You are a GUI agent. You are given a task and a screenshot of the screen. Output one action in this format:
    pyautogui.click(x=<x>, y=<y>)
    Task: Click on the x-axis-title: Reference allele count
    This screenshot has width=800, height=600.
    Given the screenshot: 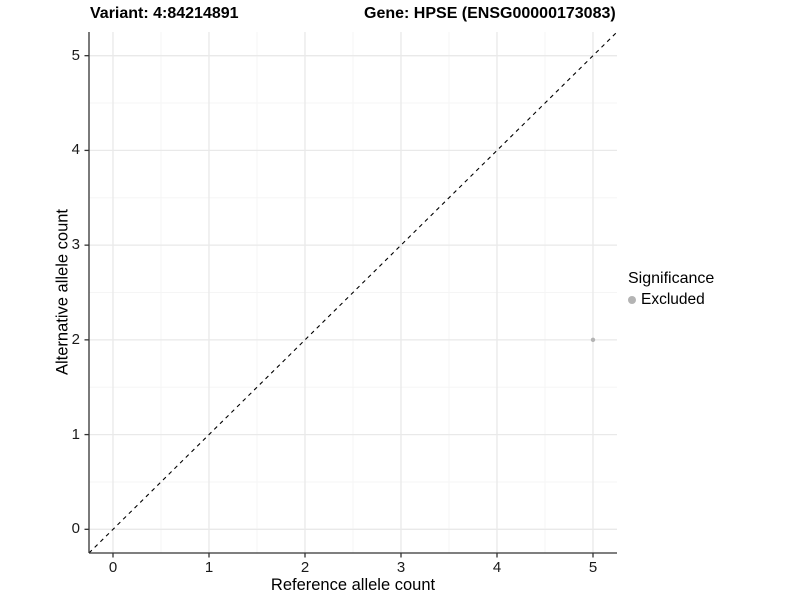 What is the action you would take?
    pyautogui.click(x=353, y=585)
    